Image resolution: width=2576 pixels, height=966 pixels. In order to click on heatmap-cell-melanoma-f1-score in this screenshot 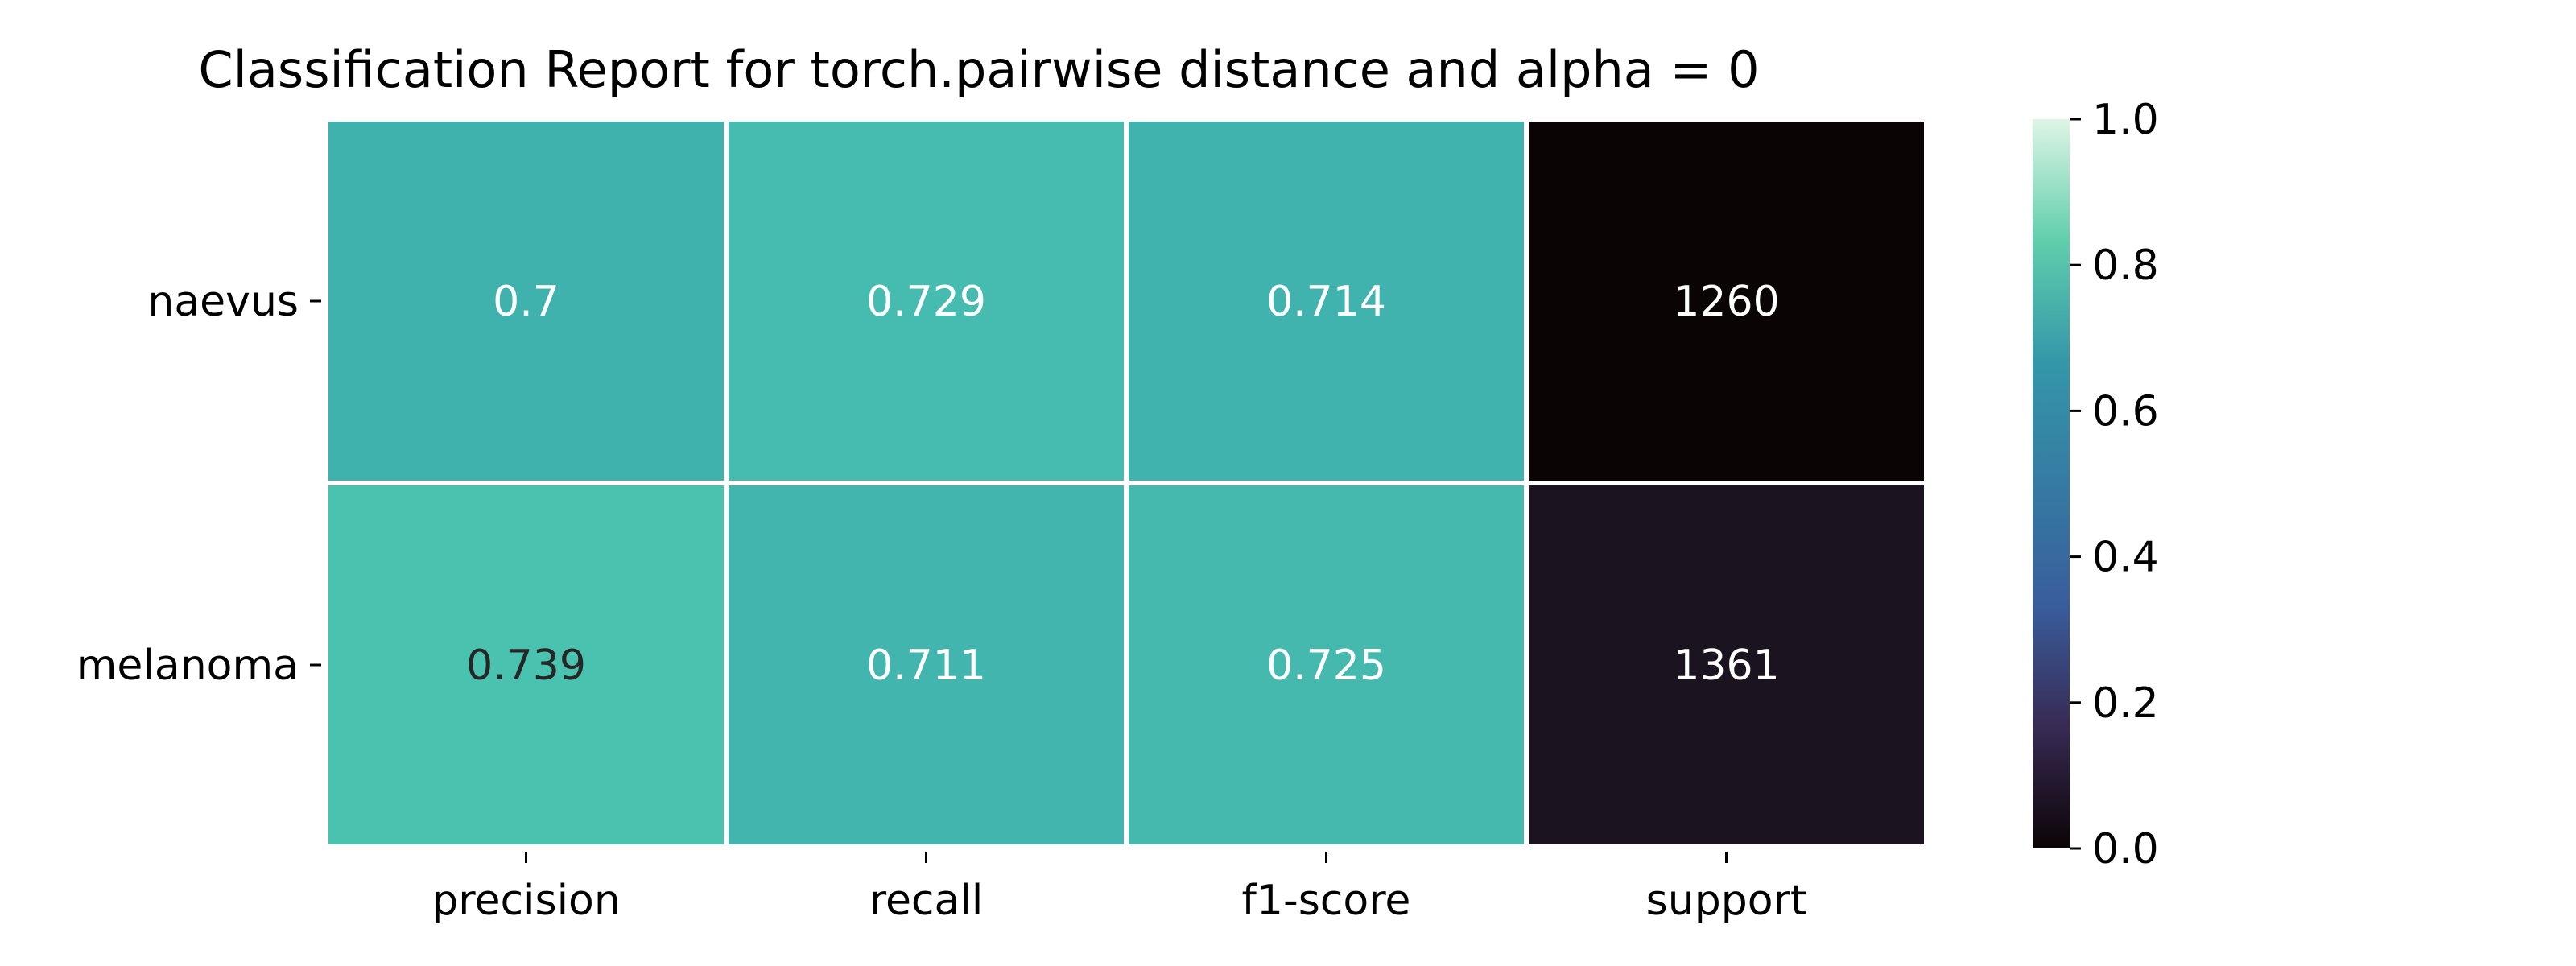, I will do `click(1326, 664)`.